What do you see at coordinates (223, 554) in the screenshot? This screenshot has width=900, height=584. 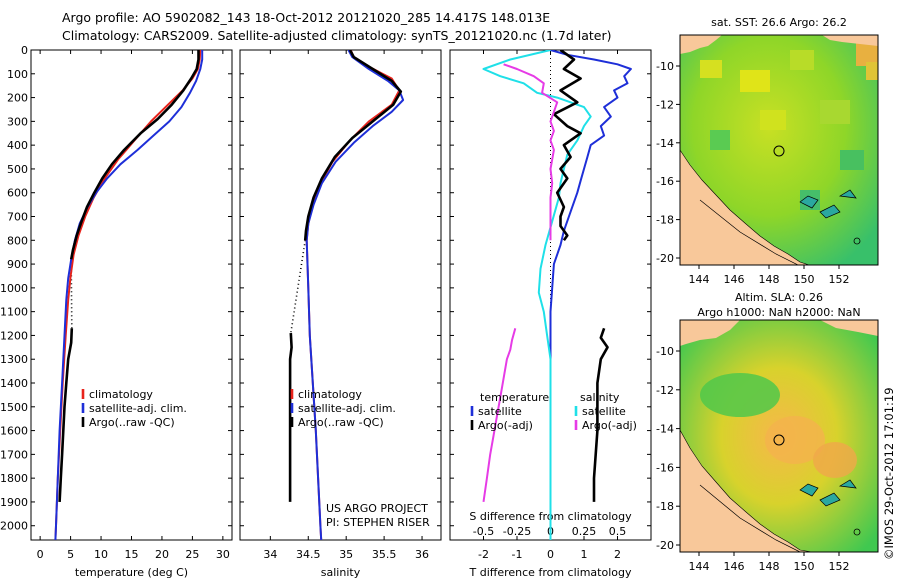 I see `temperature-xtick-label: 30` at bounding box center [223, 554].